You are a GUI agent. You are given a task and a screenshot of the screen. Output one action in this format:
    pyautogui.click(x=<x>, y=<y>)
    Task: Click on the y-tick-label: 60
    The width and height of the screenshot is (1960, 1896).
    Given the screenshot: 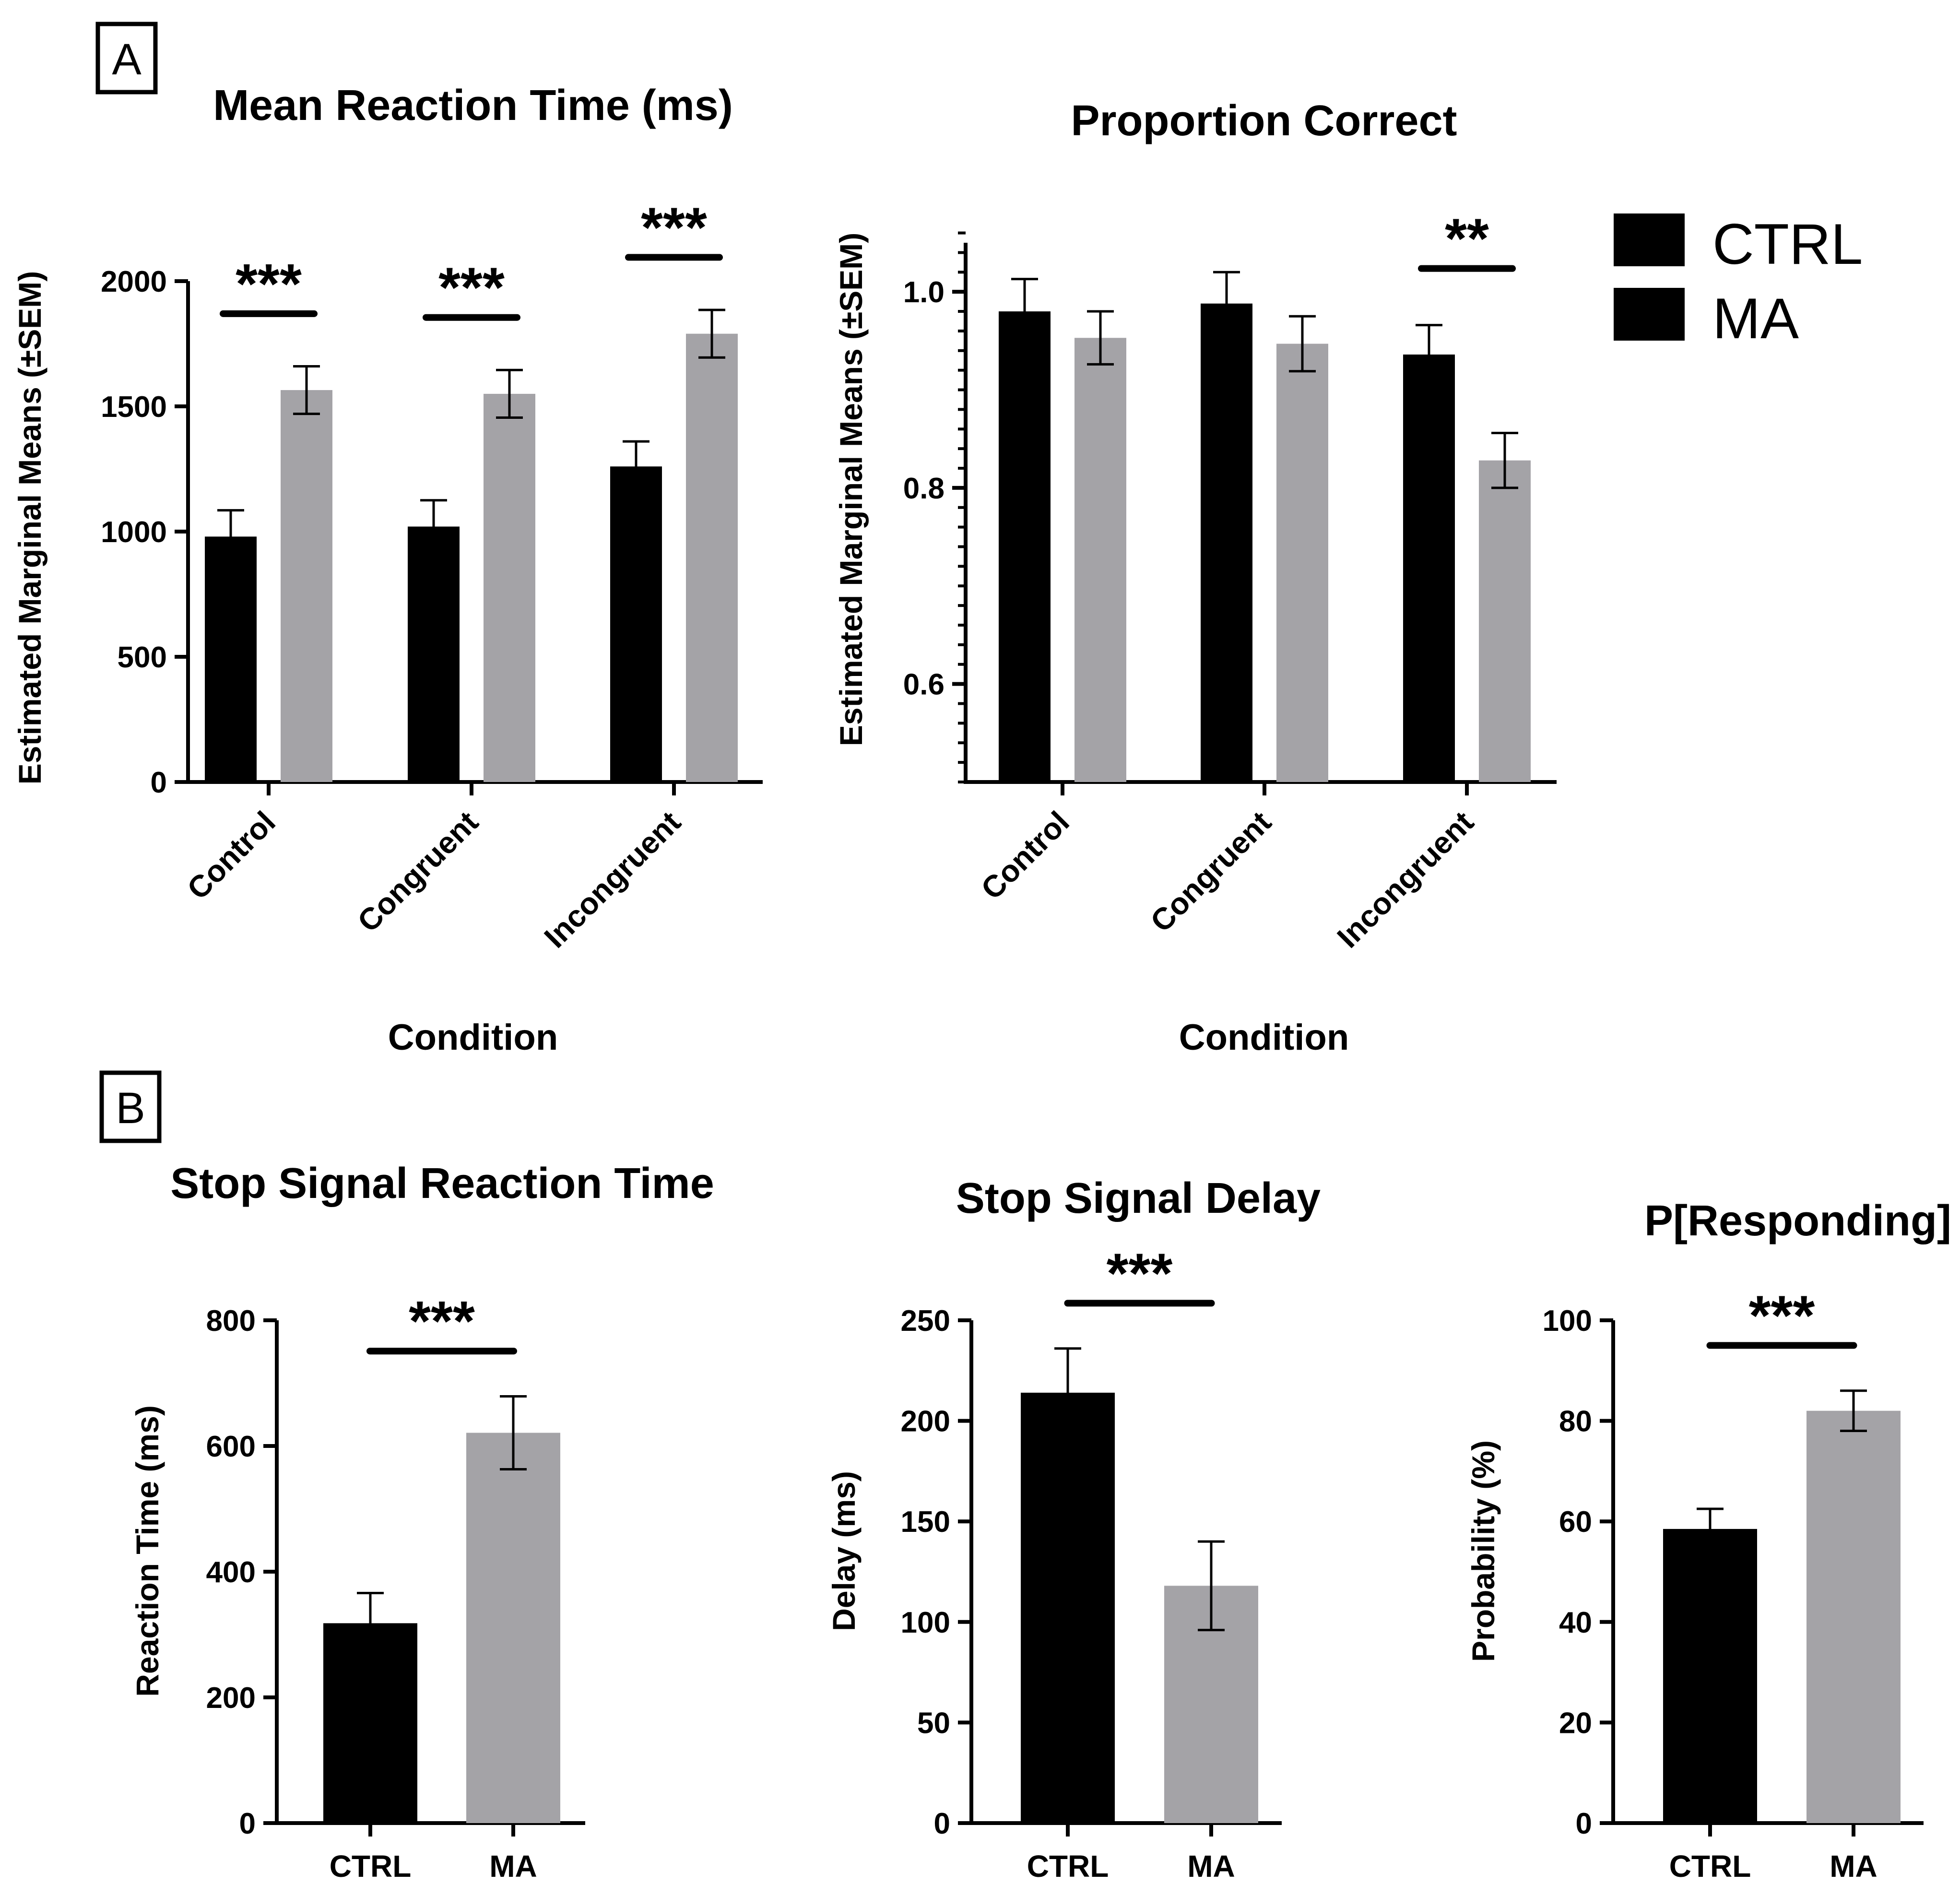 What is the action you would take?
    pyautogui.click(x=1575, y=1522)
    